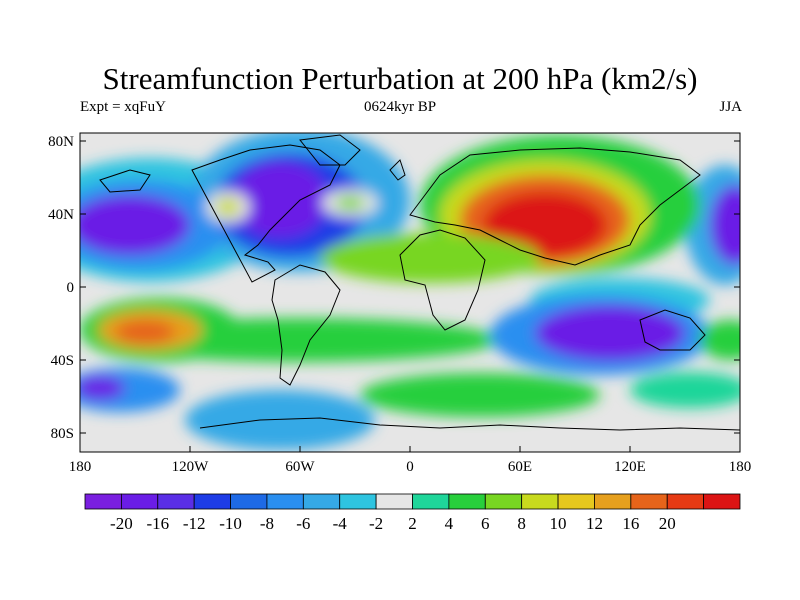  What do you see at coordinates (61, 288) in the screenshot?
I see `latitude-labels: 80N 40N 0 40S 80S` at bounding box center [61, 288].